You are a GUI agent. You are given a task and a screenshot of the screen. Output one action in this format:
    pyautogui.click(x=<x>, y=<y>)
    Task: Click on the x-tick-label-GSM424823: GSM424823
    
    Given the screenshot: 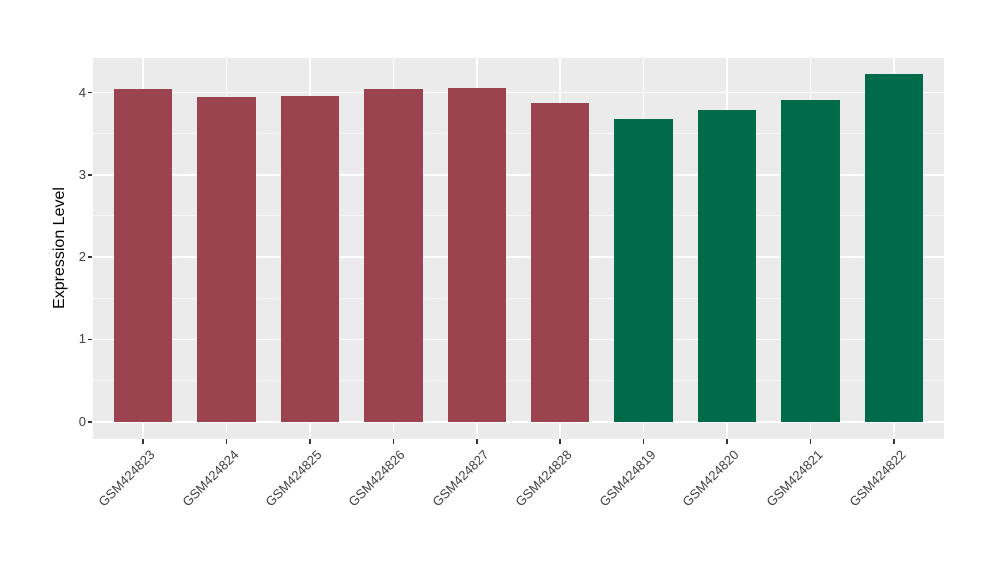 What is the action you would take?
    pyautogui.click(x=126, y=478)
    